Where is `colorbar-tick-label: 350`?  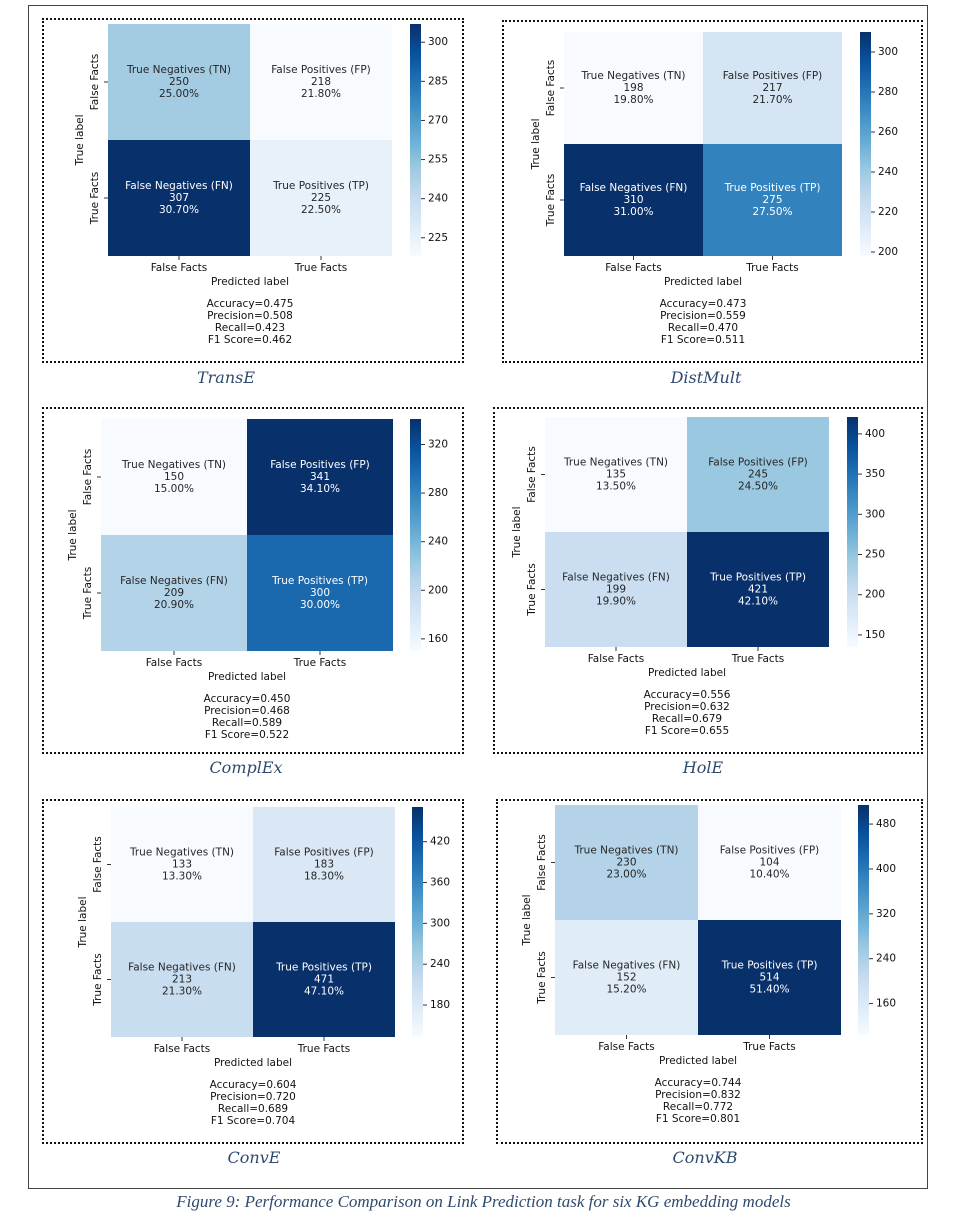
colorbar-tick-label: 350 is located at coordinates (875, 474).